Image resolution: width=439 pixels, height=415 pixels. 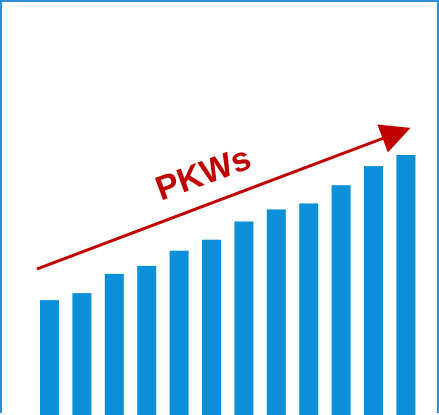 I want to click on trend-label: PKWs, so click(x=203, y=173).